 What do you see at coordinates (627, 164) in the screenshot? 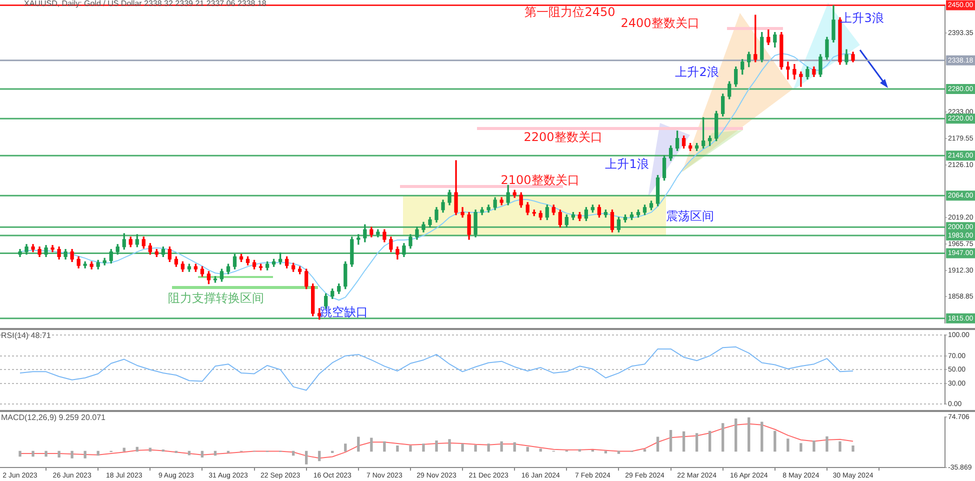
I see `annotation: 上升1浪` at bounding box center [627, 164].